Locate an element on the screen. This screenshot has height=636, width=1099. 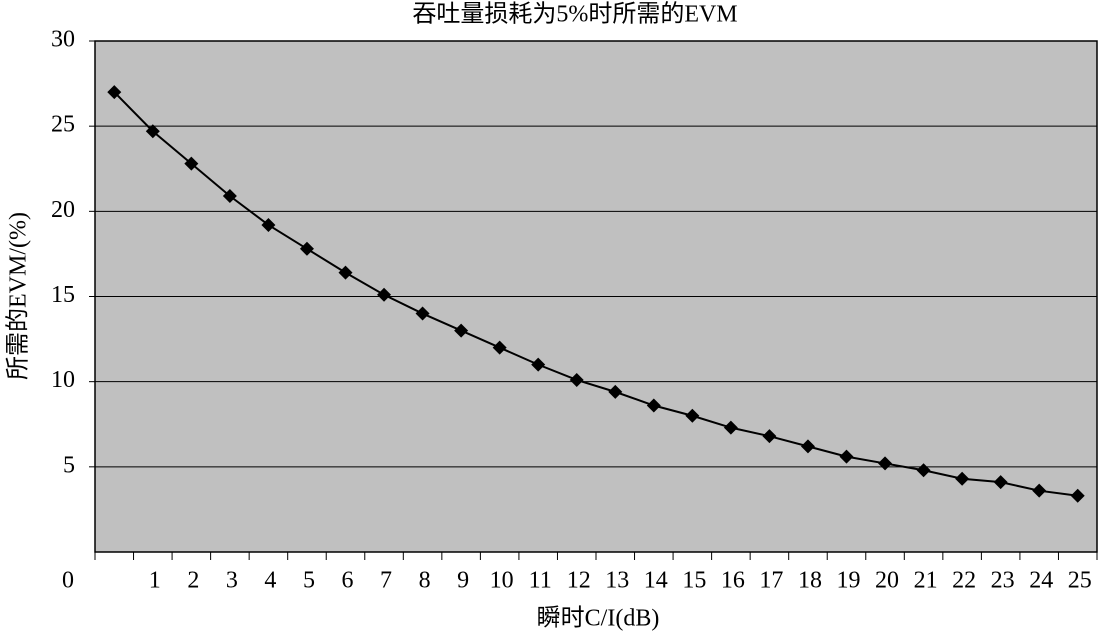
y-tick-label: 10 is located at coordinates (63, 380).